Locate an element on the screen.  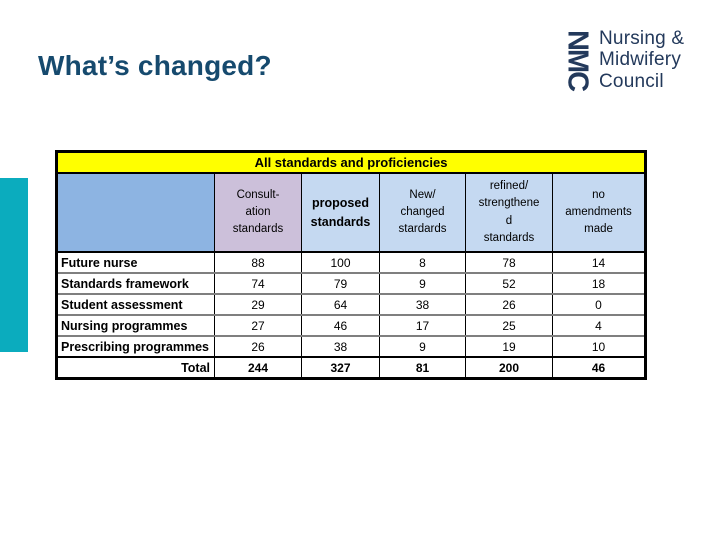
nmc-logo: NMC Nursing & Midwifery Council is located at coordinates (623, 60).